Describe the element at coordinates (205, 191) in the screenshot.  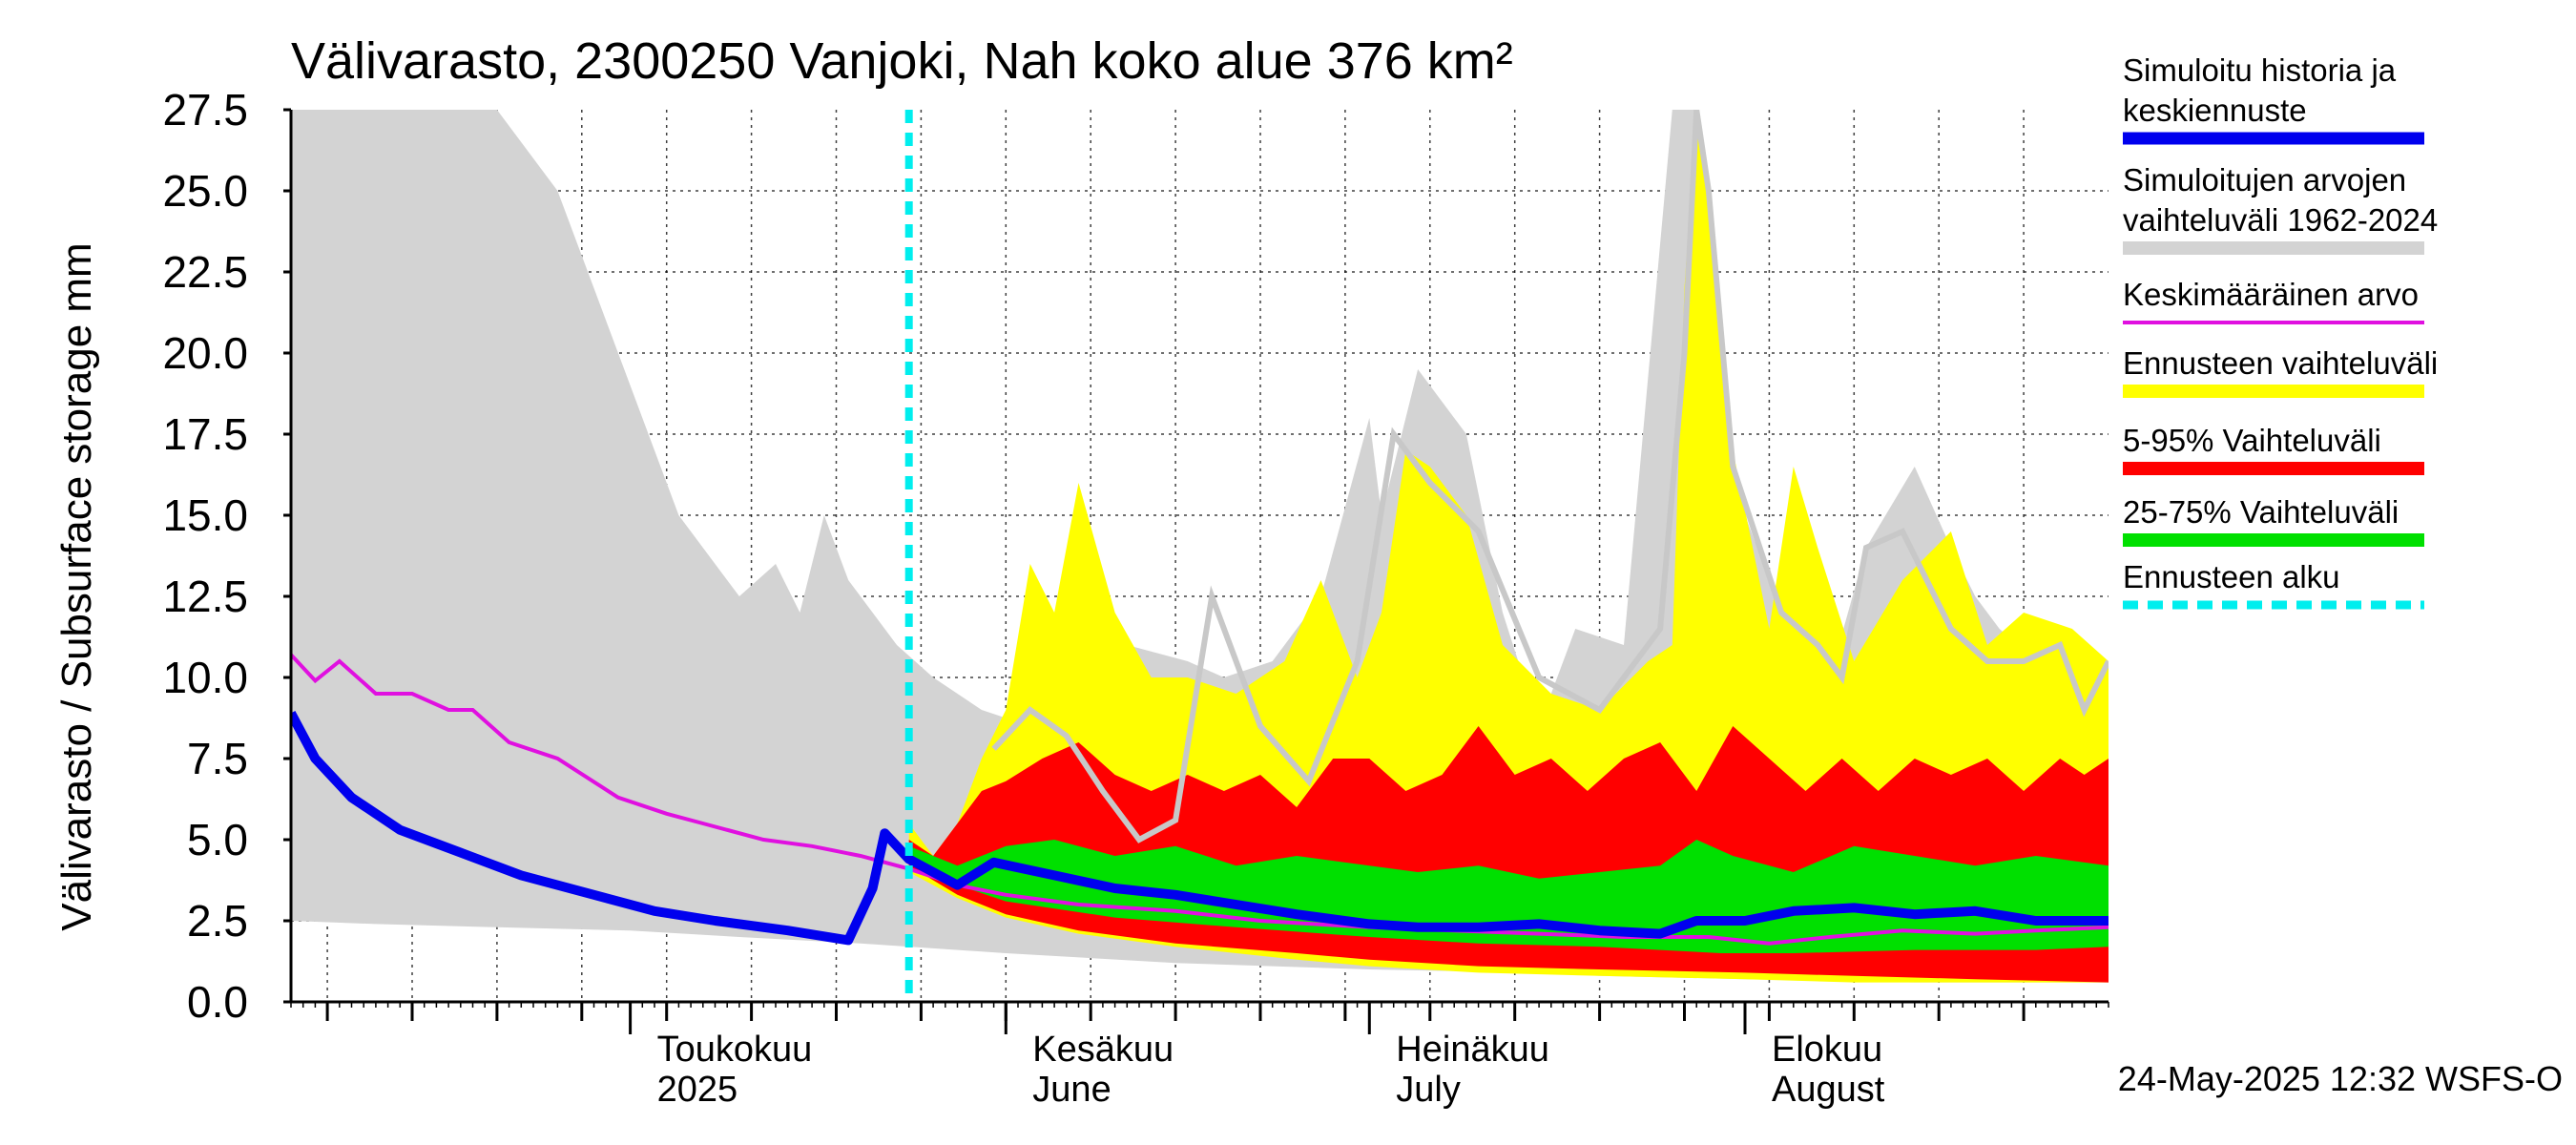
I see `y-tick-label: 25.0` at that location.